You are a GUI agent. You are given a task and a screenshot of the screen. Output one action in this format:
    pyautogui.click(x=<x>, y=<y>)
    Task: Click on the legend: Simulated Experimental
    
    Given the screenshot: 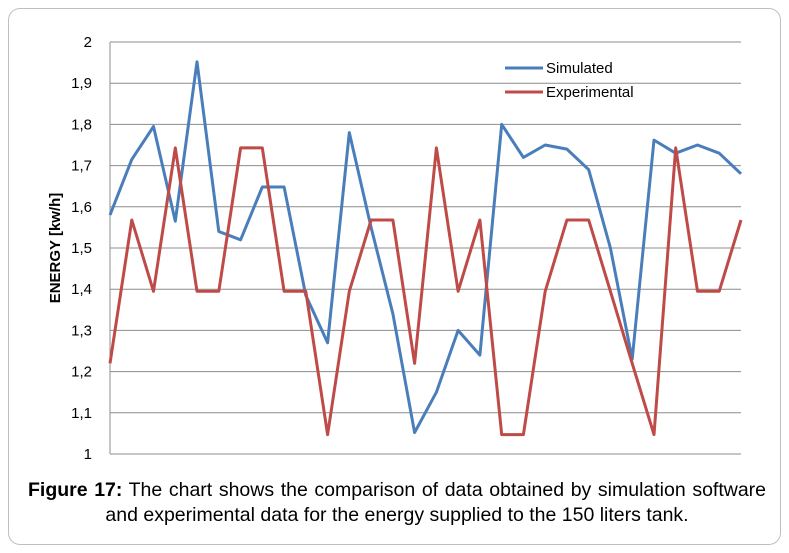 What is the action you would take?
    pyautogui.click(x=569, y=80)
    